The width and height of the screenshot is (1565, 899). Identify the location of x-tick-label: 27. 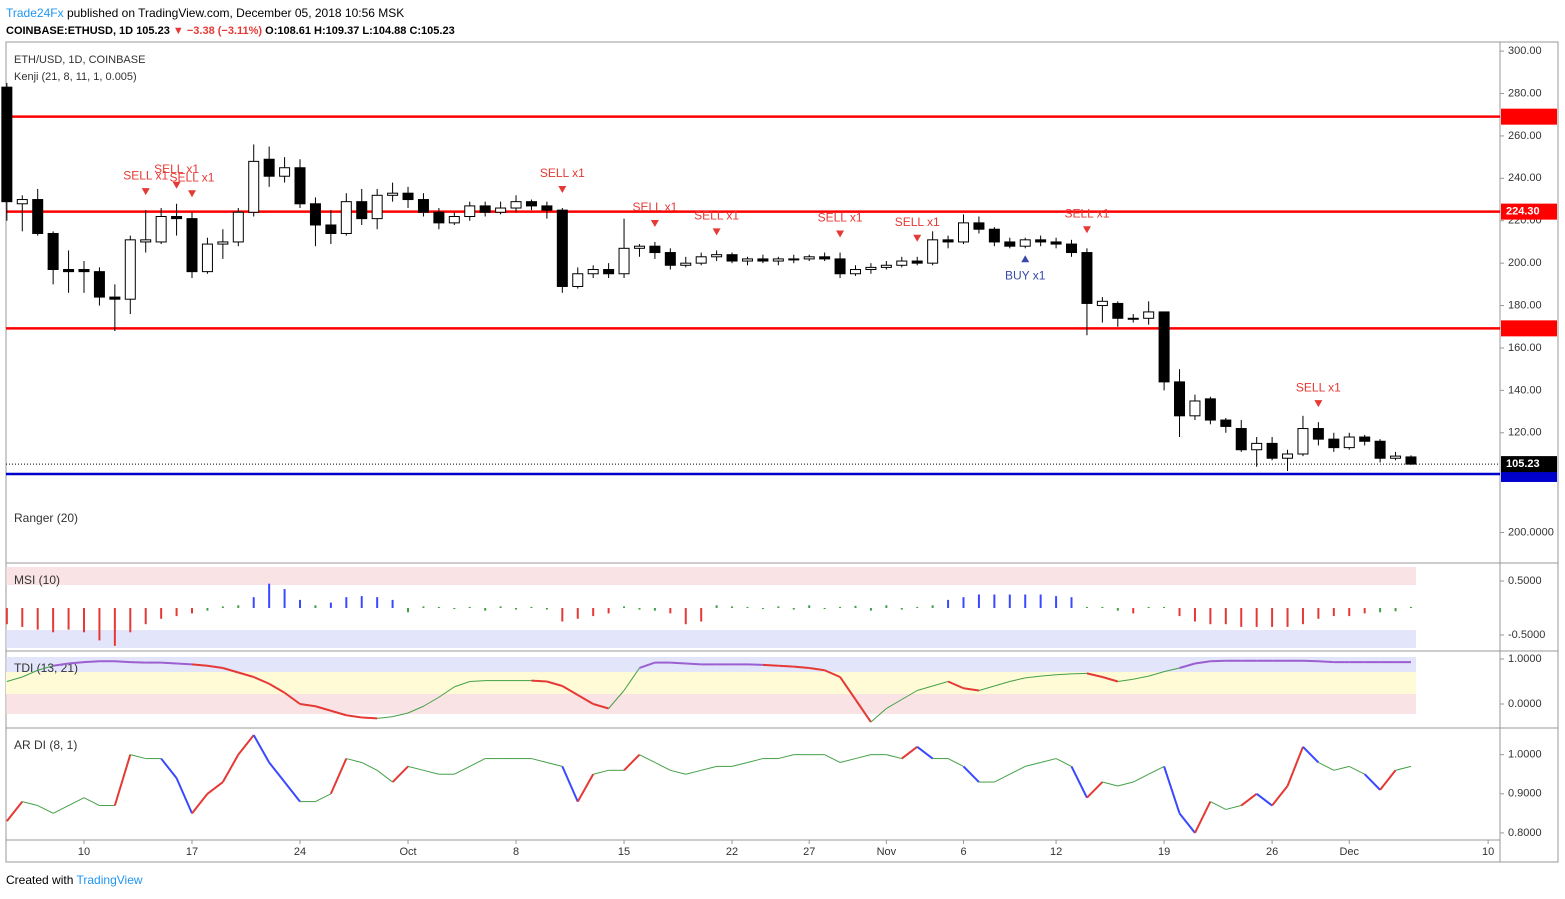
(809, 852).